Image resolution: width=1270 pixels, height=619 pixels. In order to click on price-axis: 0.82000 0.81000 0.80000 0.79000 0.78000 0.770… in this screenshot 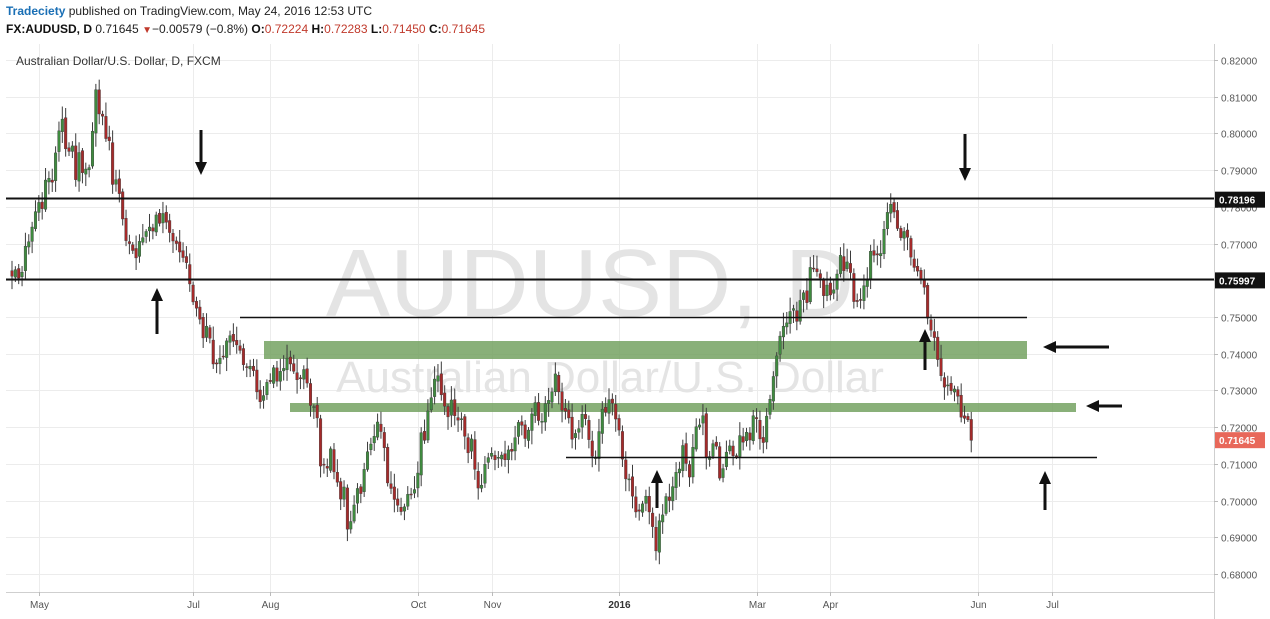, I will do `click(1236, 331)`.